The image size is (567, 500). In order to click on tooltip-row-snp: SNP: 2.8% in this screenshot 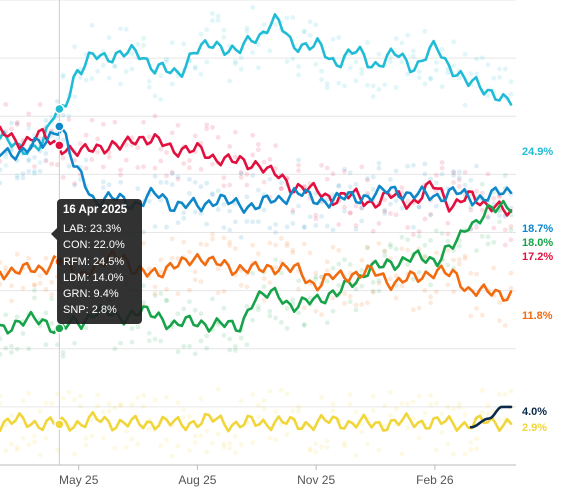, I will do `click(90, 310)`.